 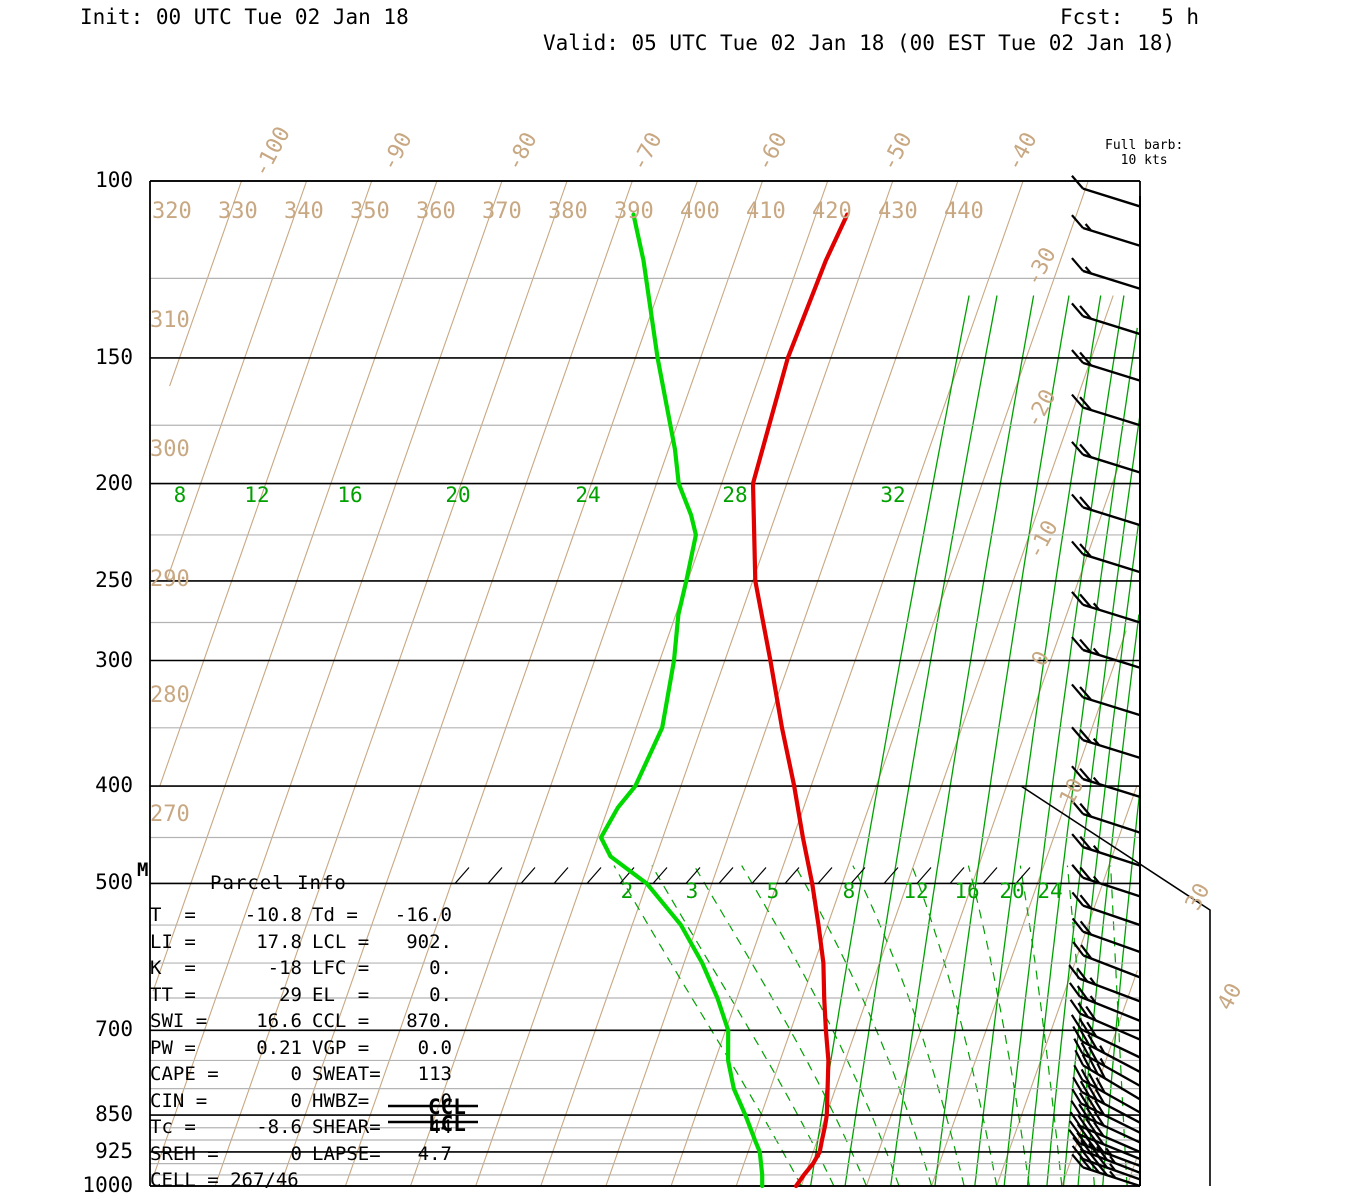 What do you see at coordinates (1230, 996) in the screenshot?
I see `svg-text: 40` at bounding box center [1230, 996].